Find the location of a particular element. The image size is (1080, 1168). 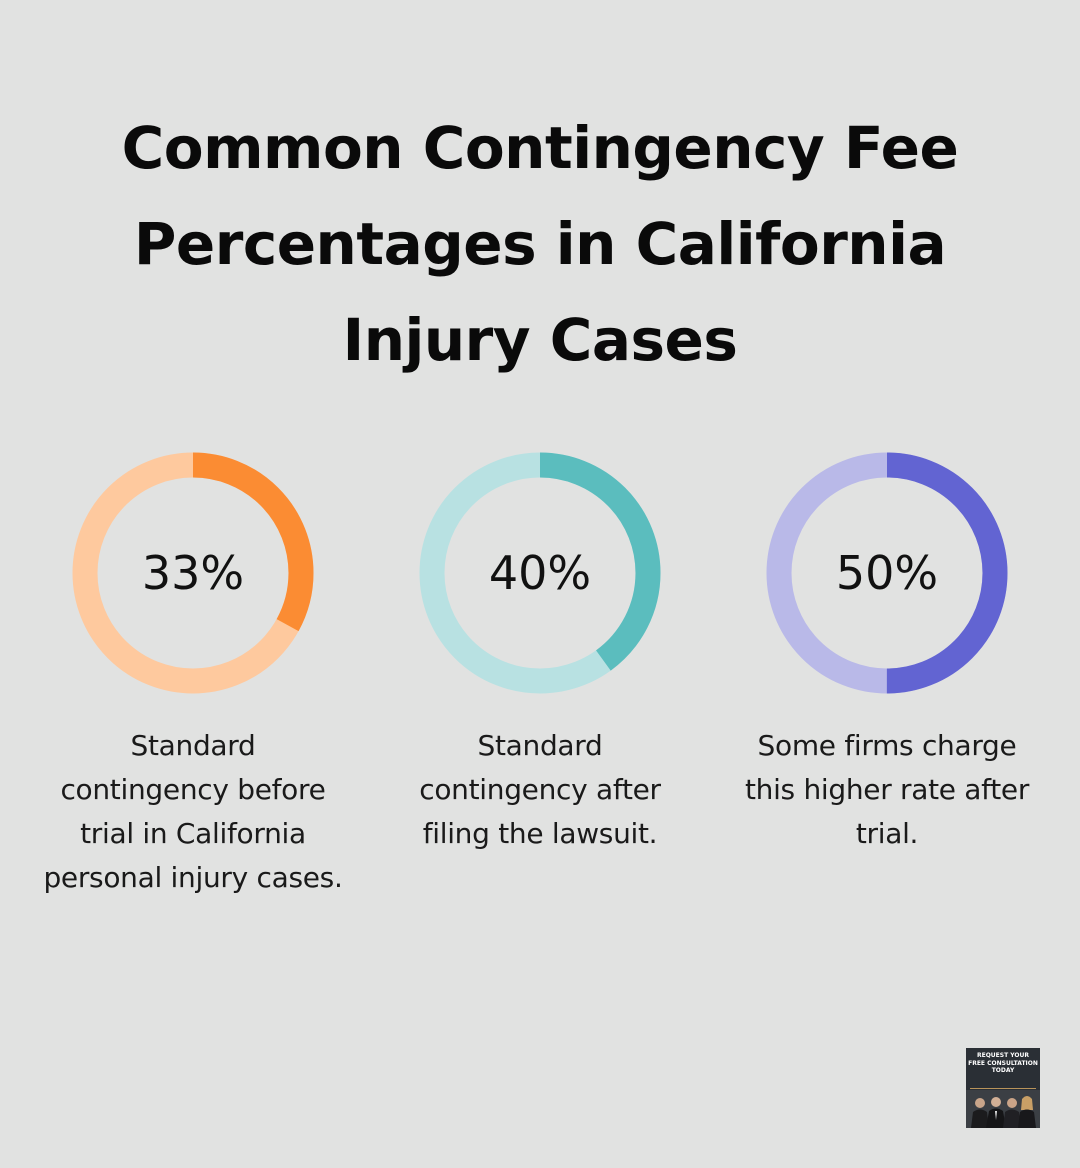

donut-value-label-1: 33% is located at coordinates (193, 573).